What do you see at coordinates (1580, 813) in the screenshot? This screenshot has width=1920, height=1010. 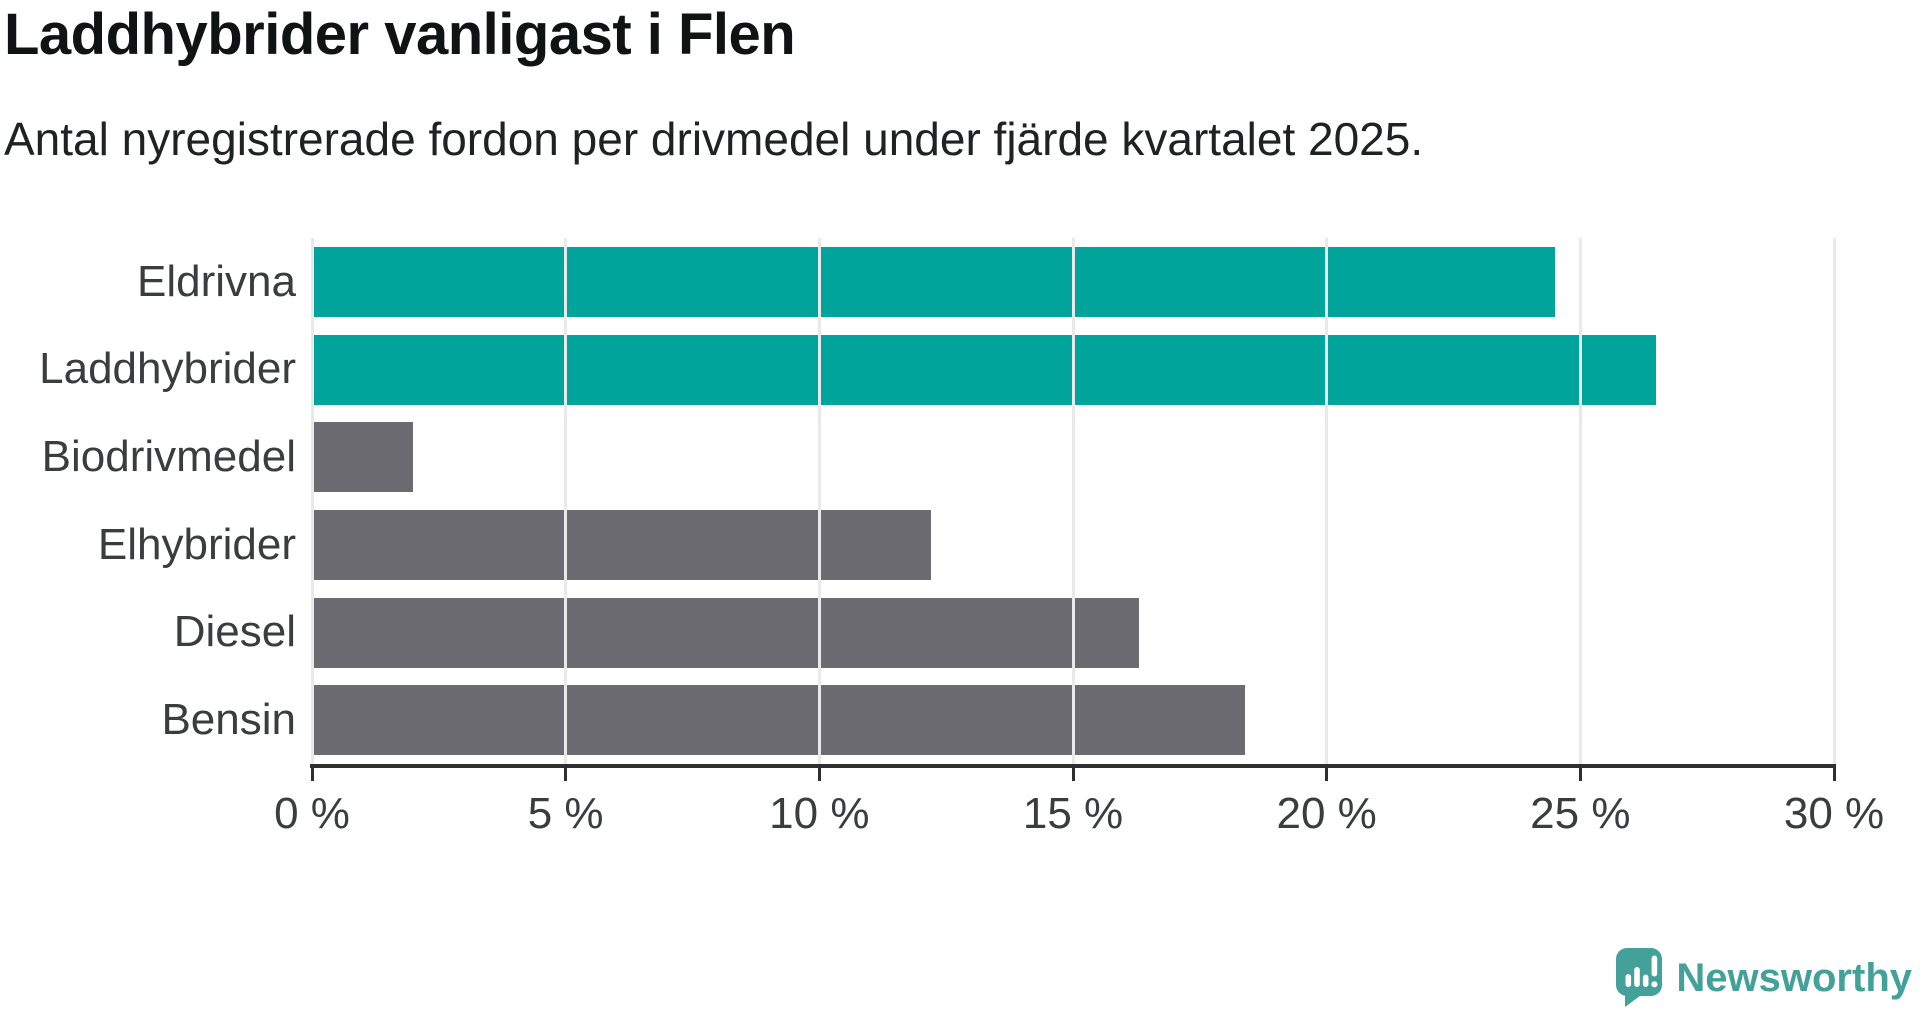 I see `x-tick-label-25: 25 %` at bounding box center [1580, 813].